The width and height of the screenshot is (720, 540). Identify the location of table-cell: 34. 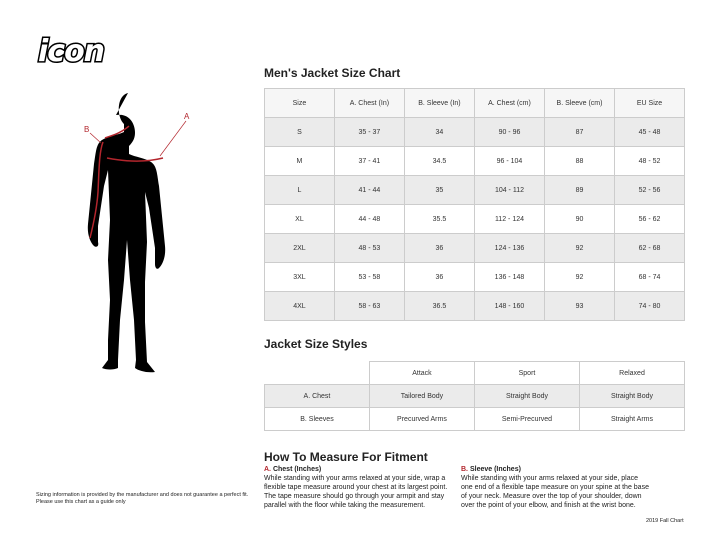
(439, 132).